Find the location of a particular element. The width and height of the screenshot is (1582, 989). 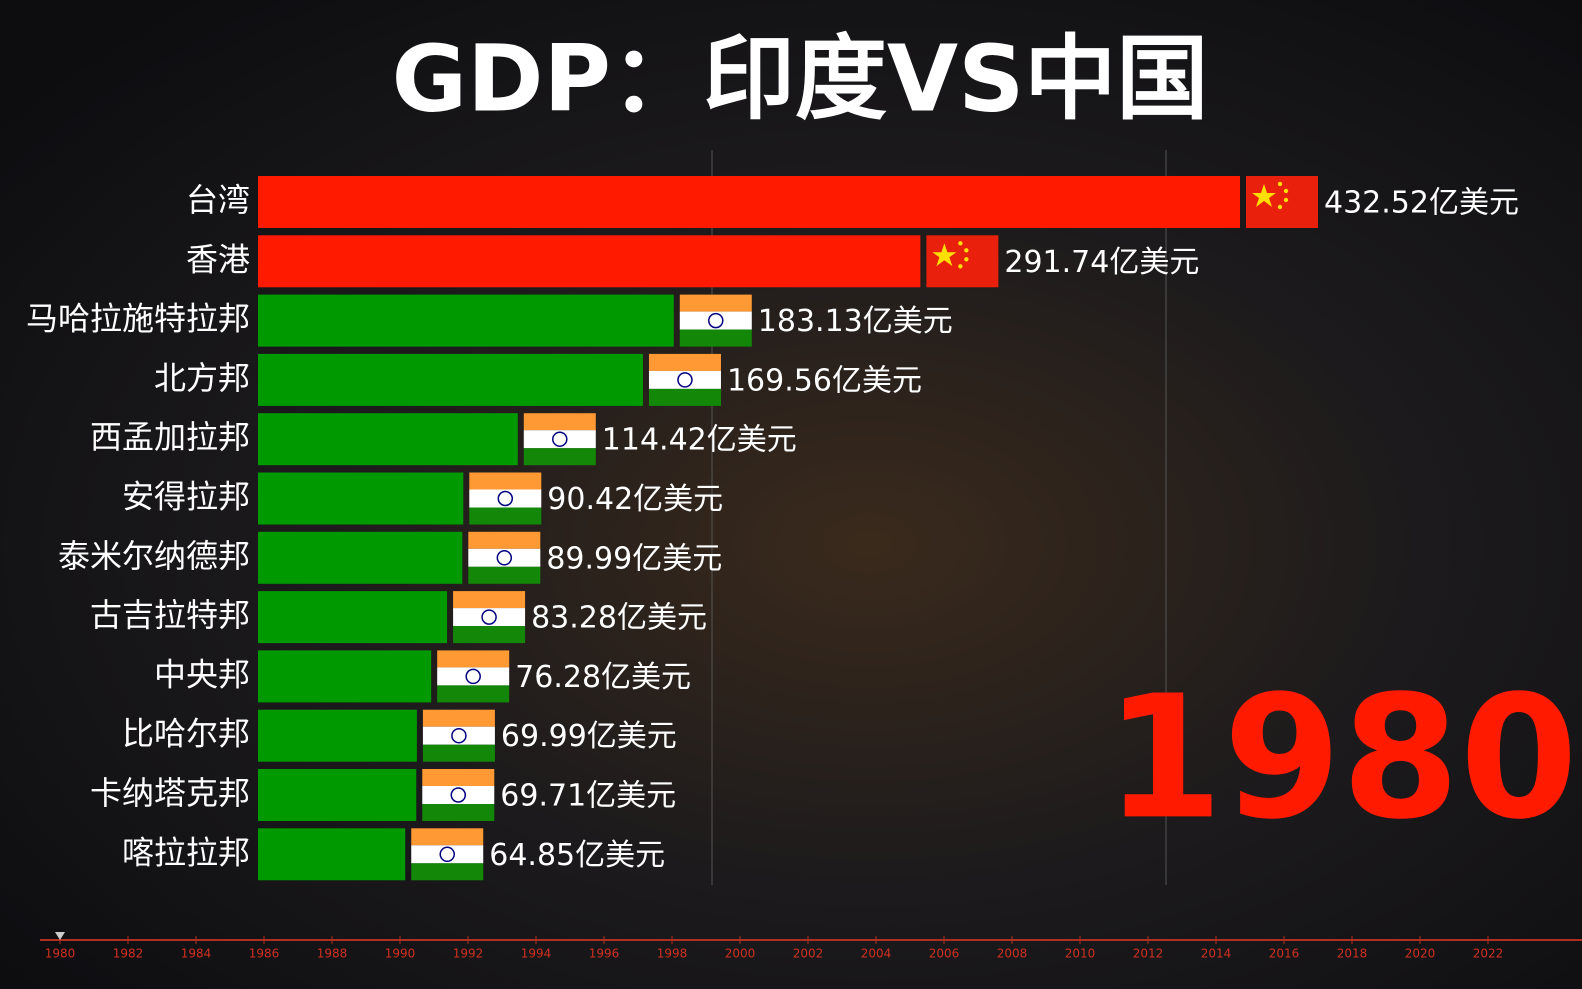

category-label: 安得拉邦 is located at coordinates (186, 497).